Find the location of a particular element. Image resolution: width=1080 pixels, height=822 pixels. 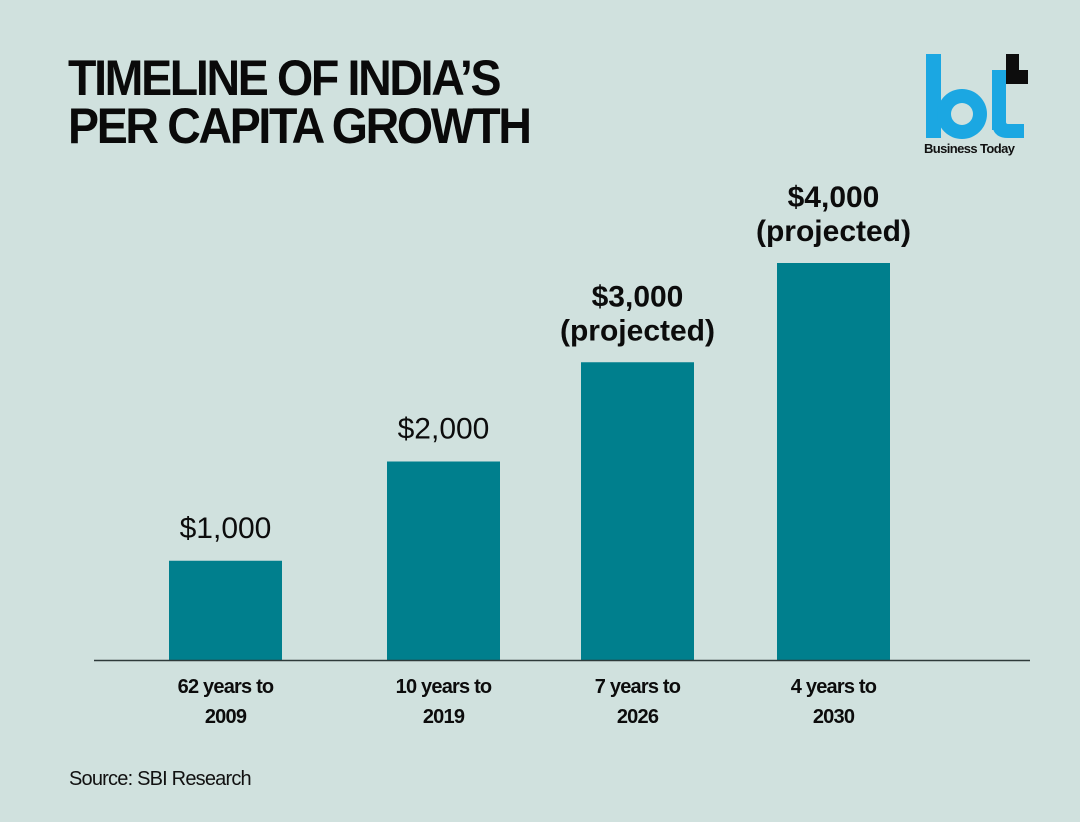

x-tick-label: 2009 is located at coordinates (226, 717).